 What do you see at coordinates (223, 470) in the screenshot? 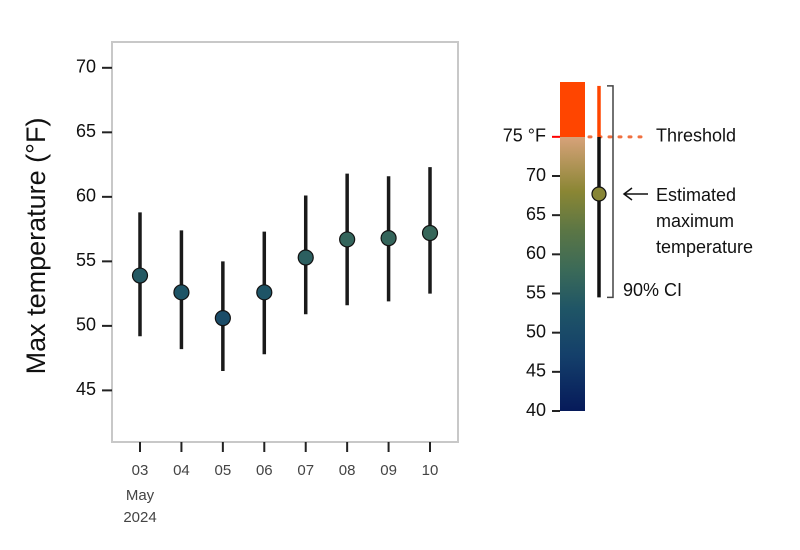
I see `x-tick-label: 05` at bounding box center [223, 470].